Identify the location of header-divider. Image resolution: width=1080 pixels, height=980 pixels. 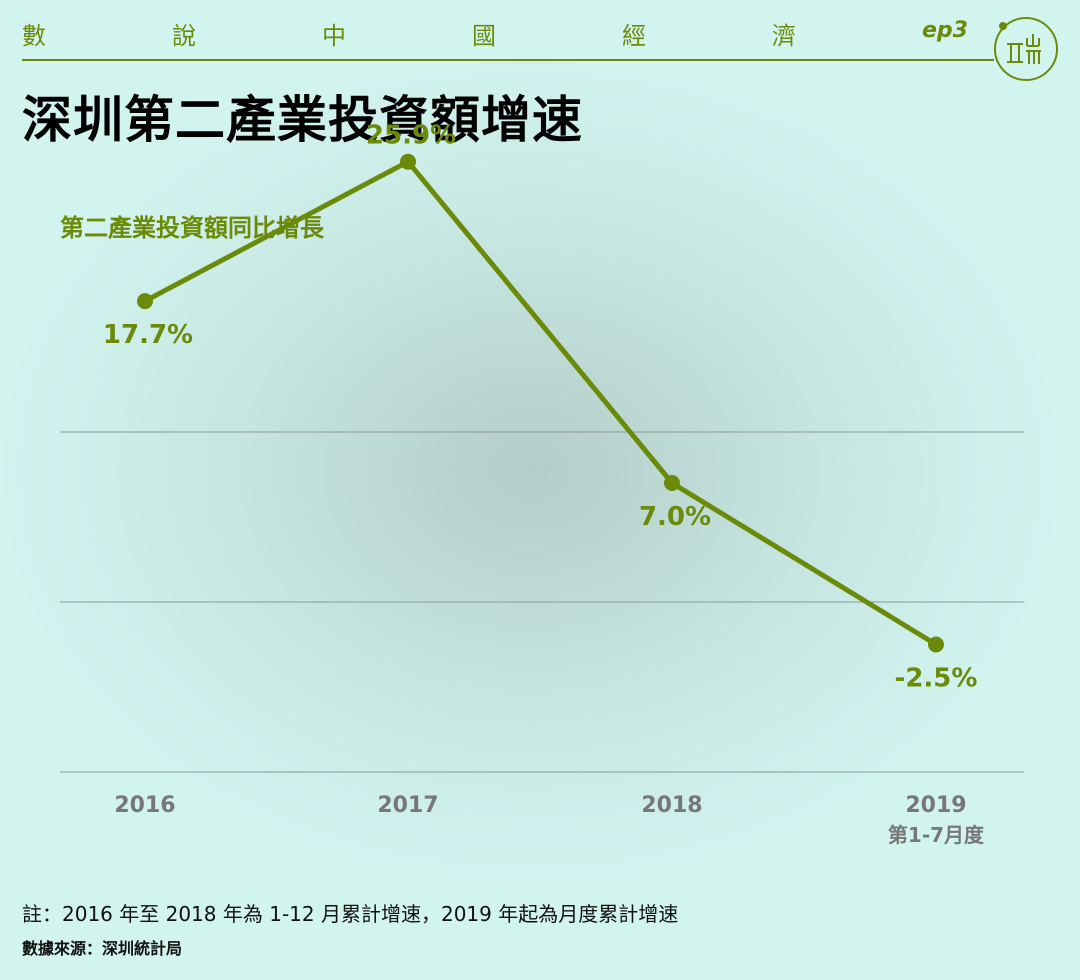
(508, 60).